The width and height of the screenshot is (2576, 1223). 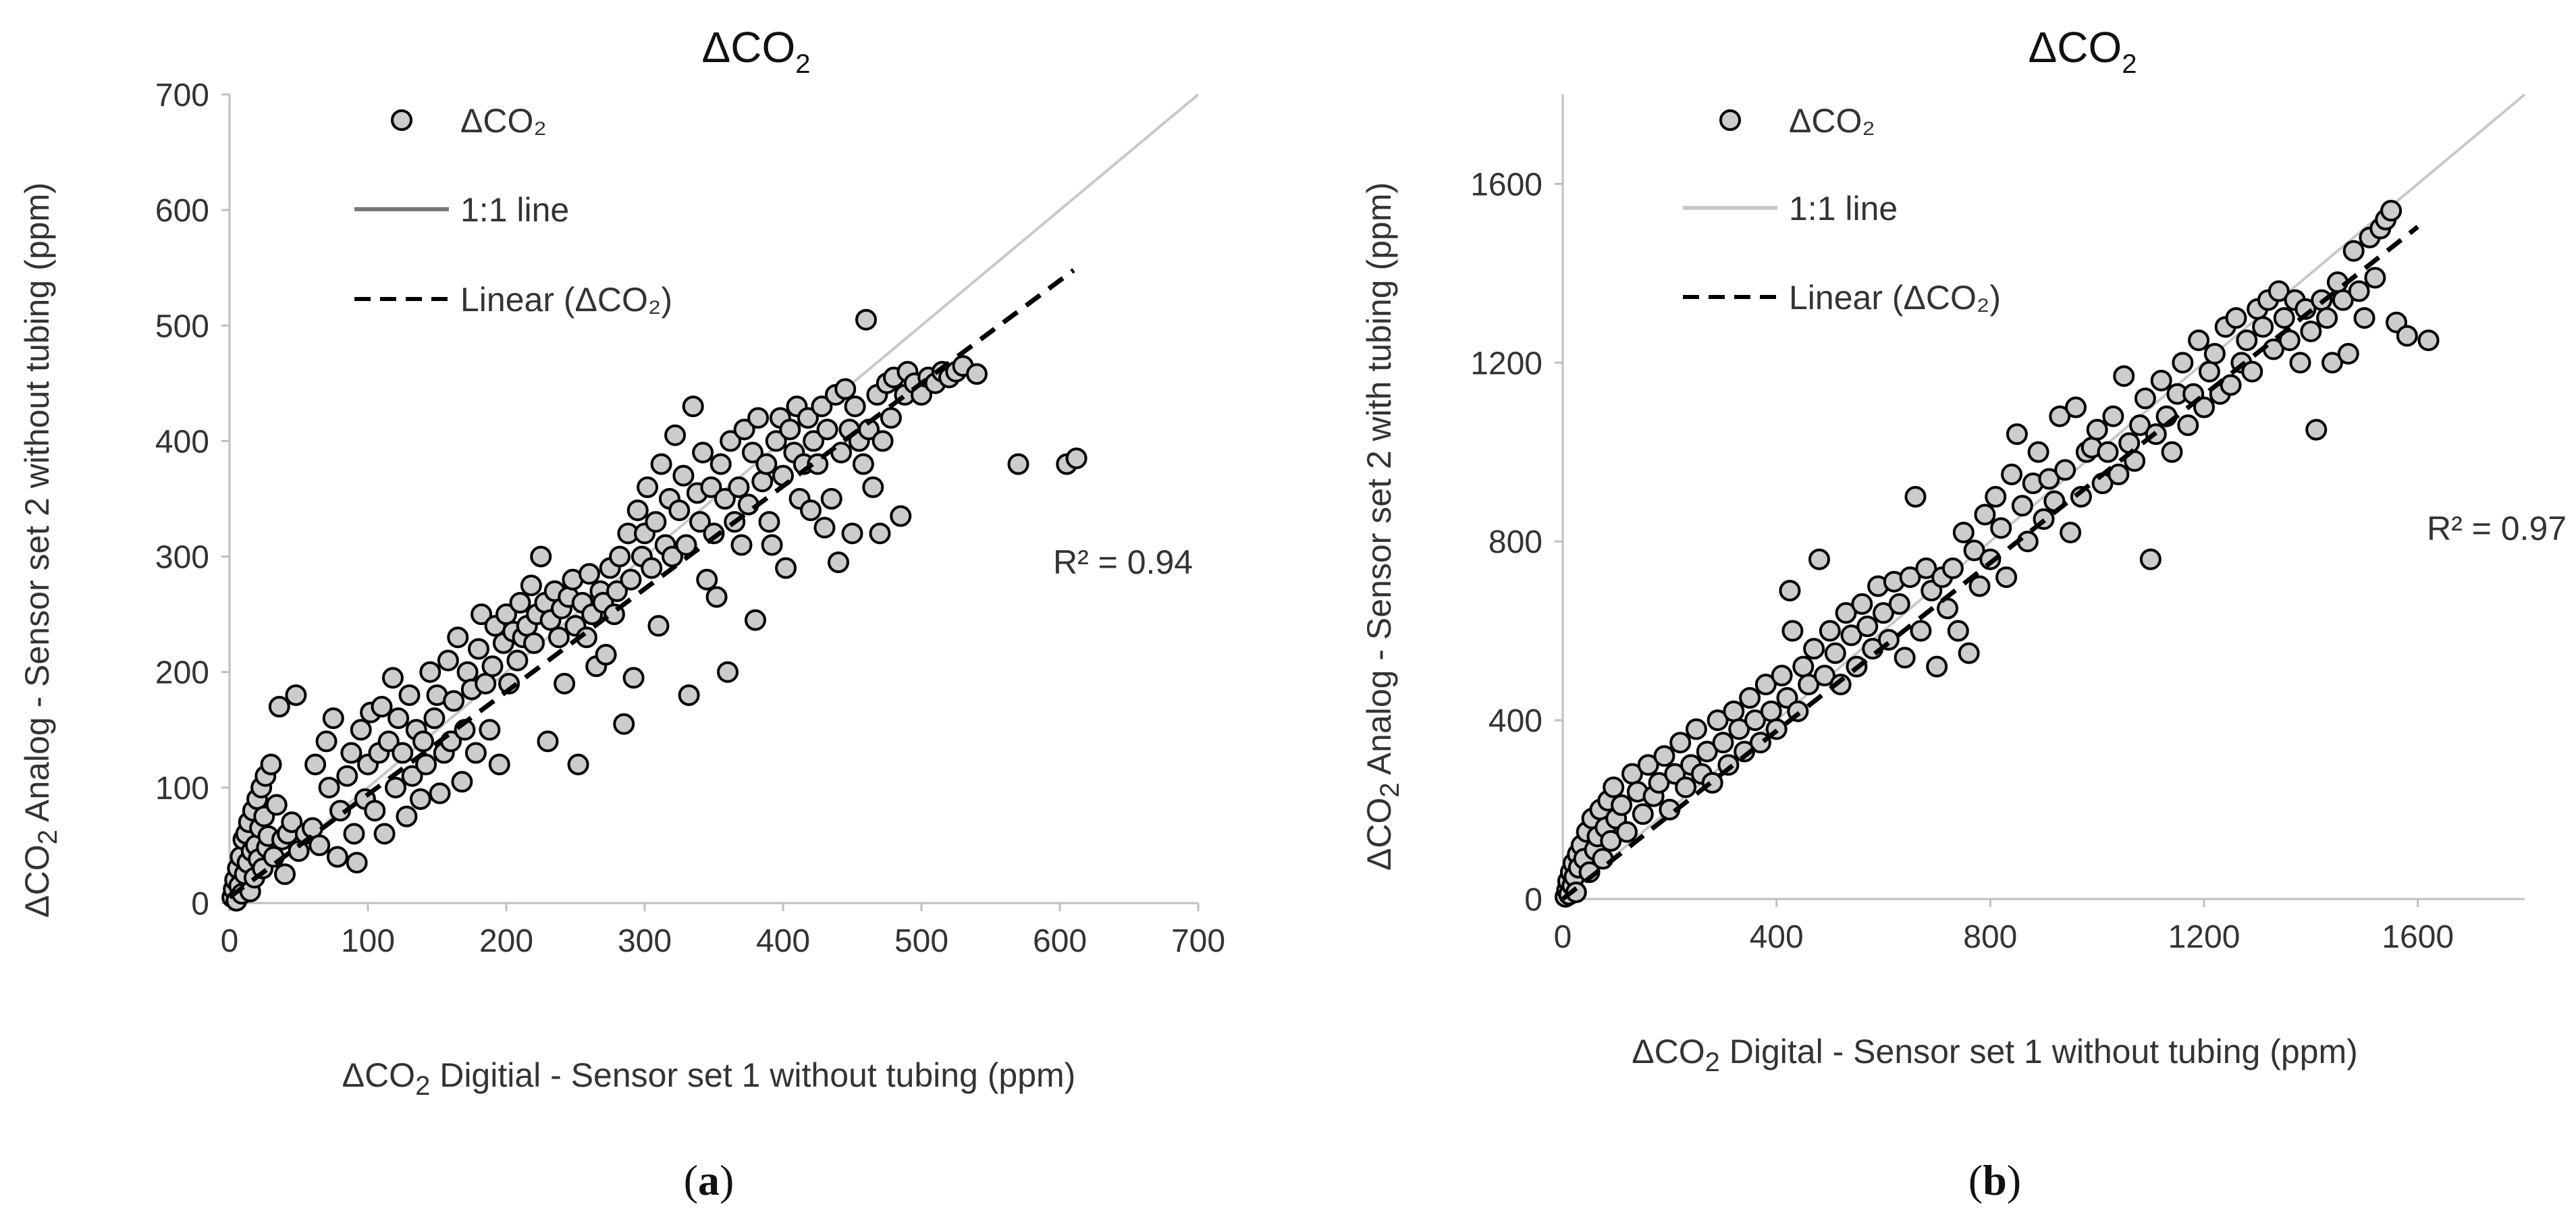 I want to click on legend-entry-line-b: 1:1 line, so click(x=1843, y=208).